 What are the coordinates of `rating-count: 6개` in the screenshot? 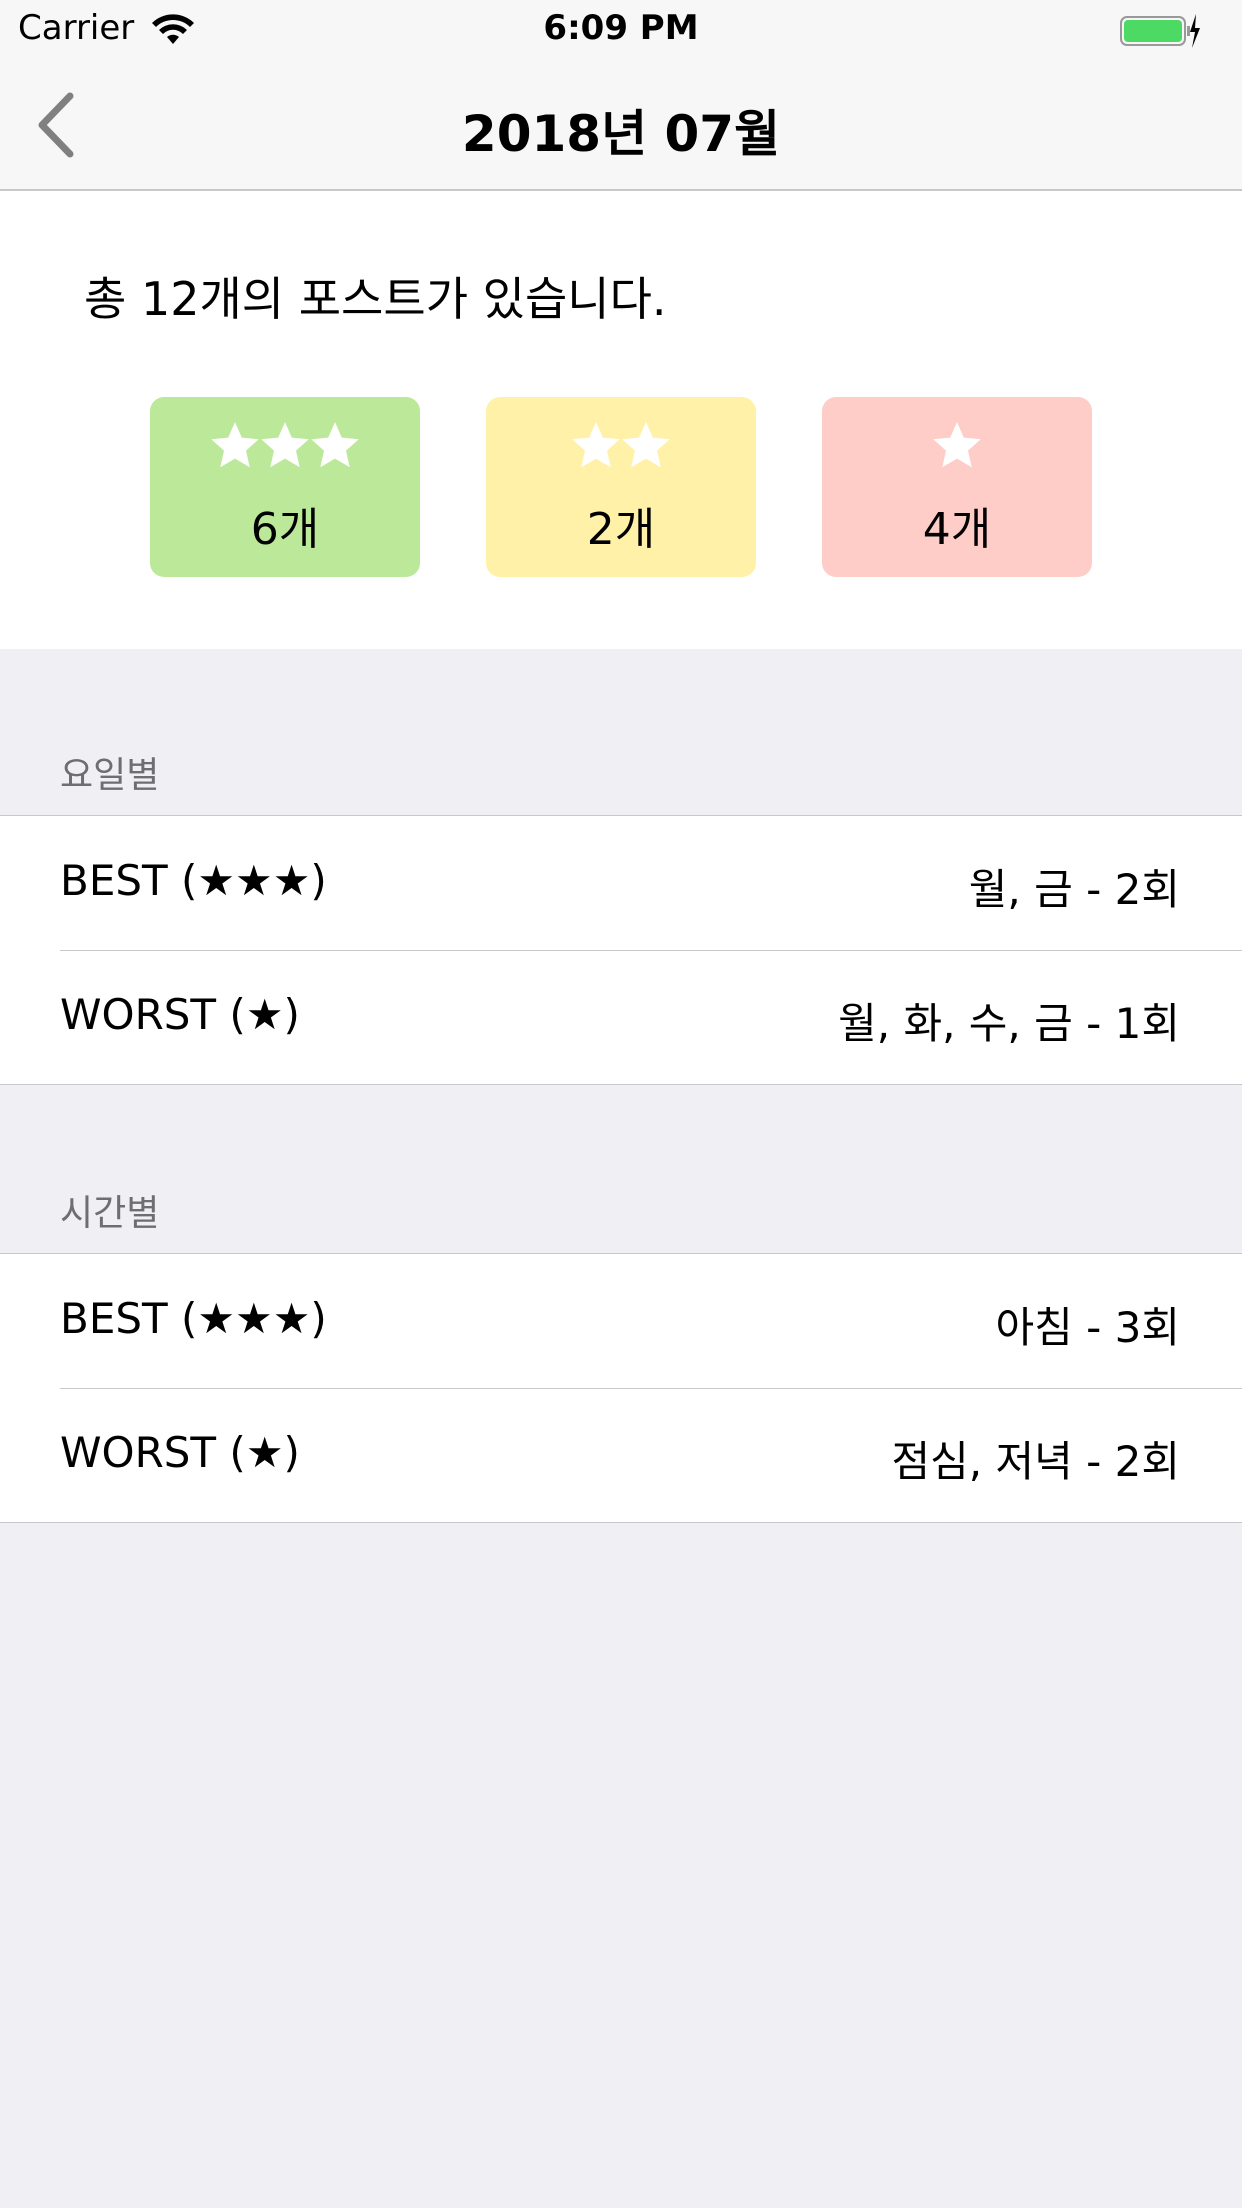 It's located at (285, 529).